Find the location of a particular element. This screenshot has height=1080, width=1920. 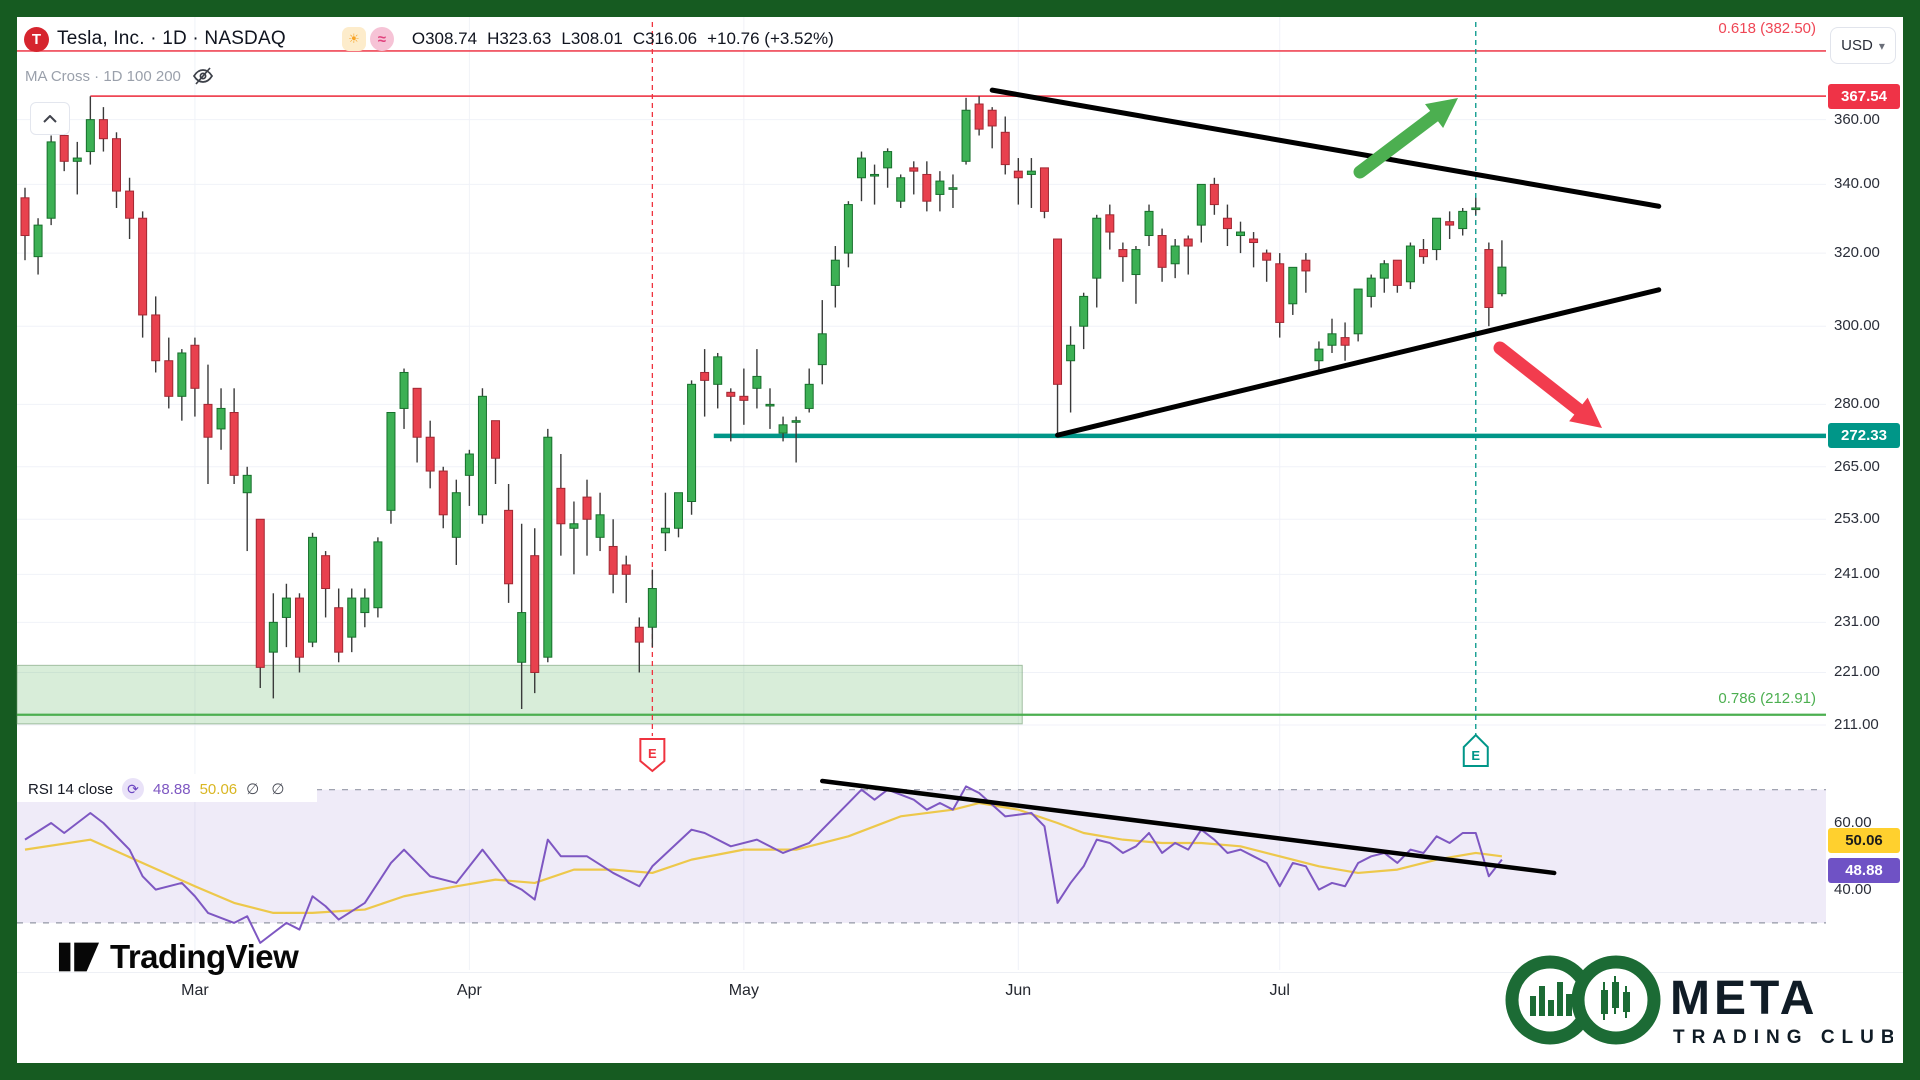

collapse-pane-button is located at coordinates (50, 118).